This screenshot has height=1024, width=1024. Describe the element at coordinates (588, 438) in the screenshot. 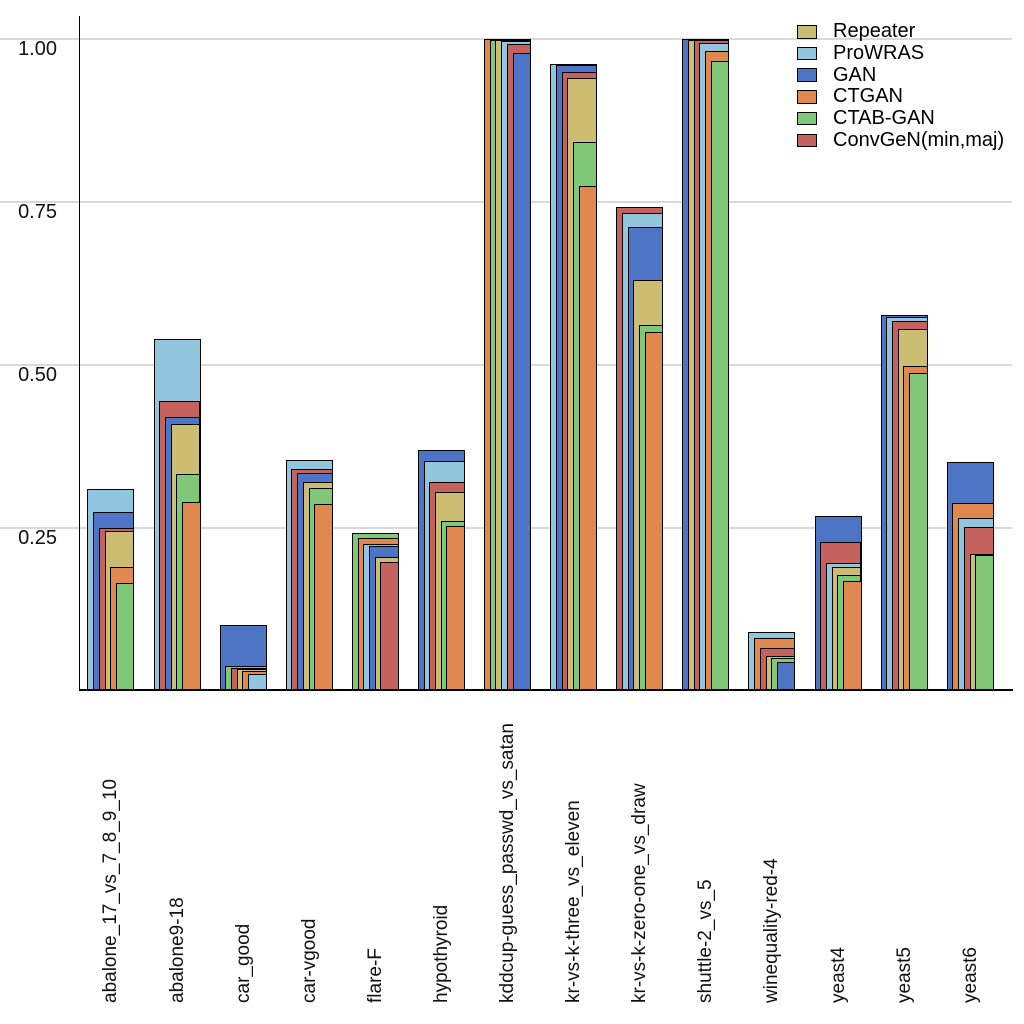

I see `bar-ctgan-kr-vs-k-three-vs-eleven` at that location.